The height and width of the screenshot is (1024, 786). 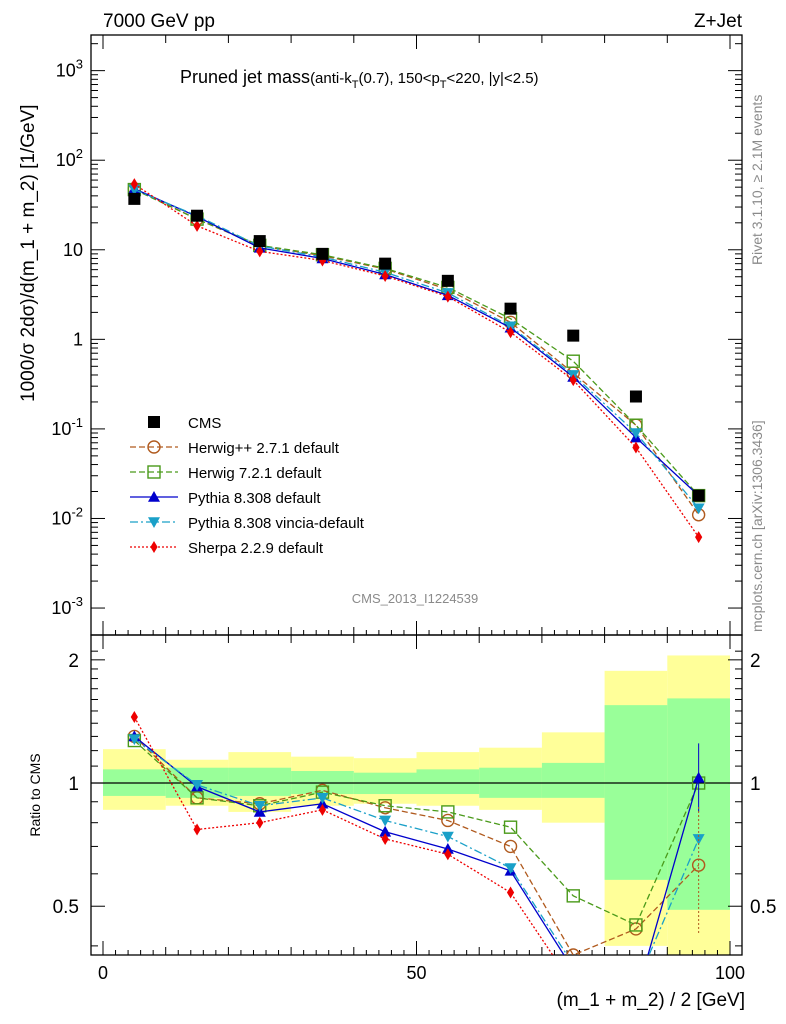 I want to click on legend-item-pythia: Pythia 8.308 default, so click(x=225, y=498).